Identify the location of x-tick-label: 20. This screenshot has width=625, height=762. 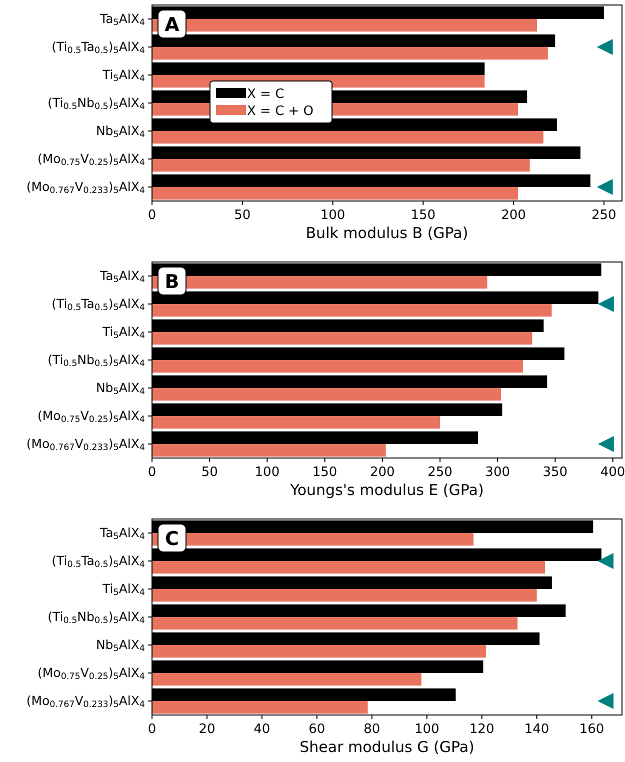
(207, 729).